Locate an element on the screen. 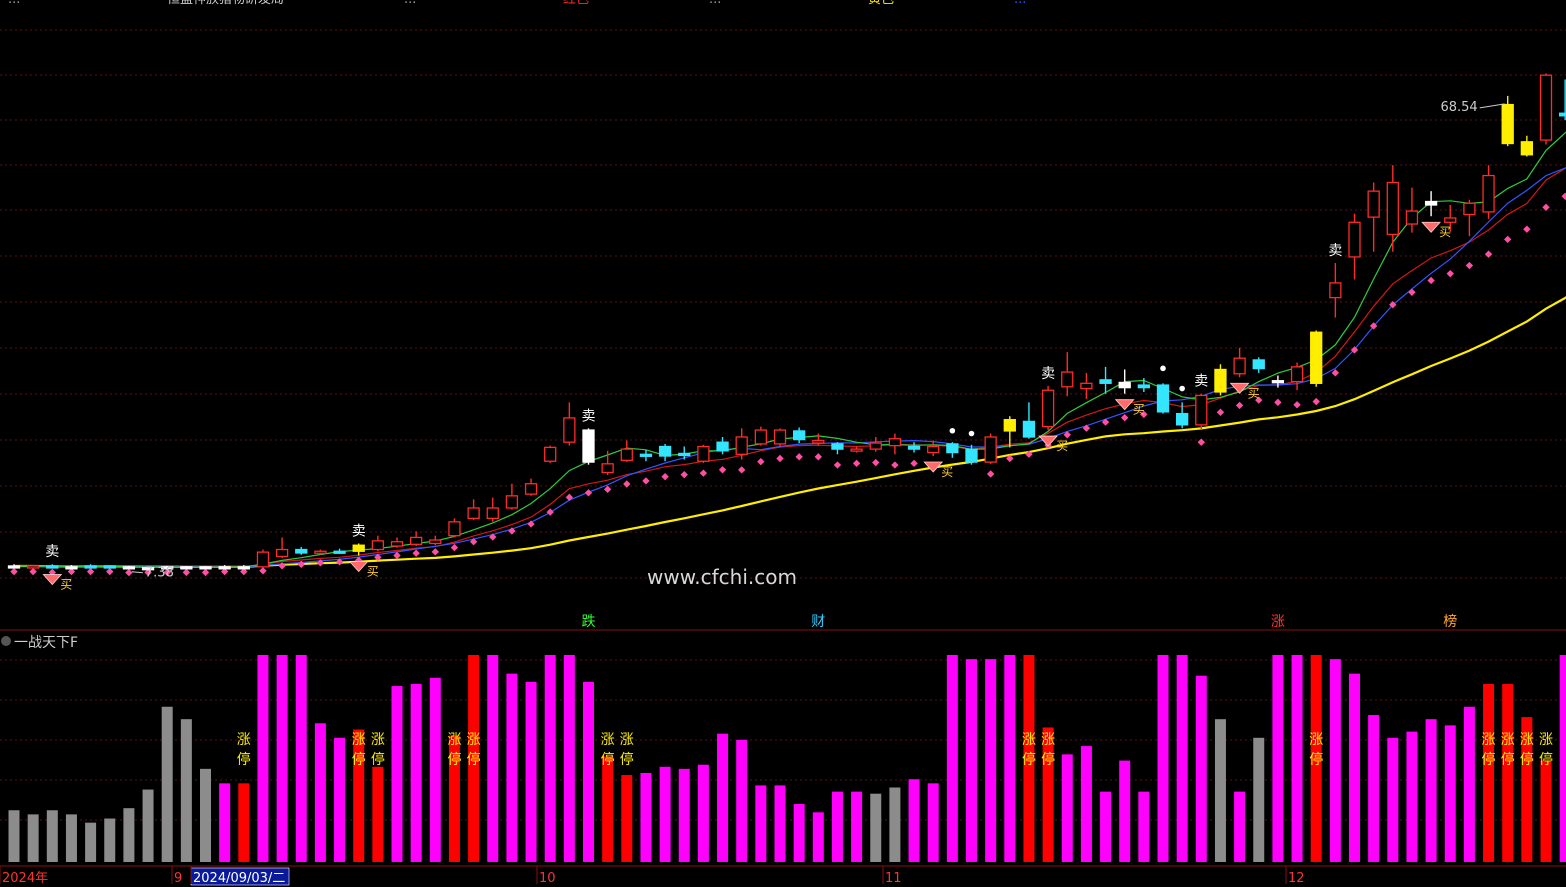  indicator-header: 一战天下F is located at coordinates (39, 643).